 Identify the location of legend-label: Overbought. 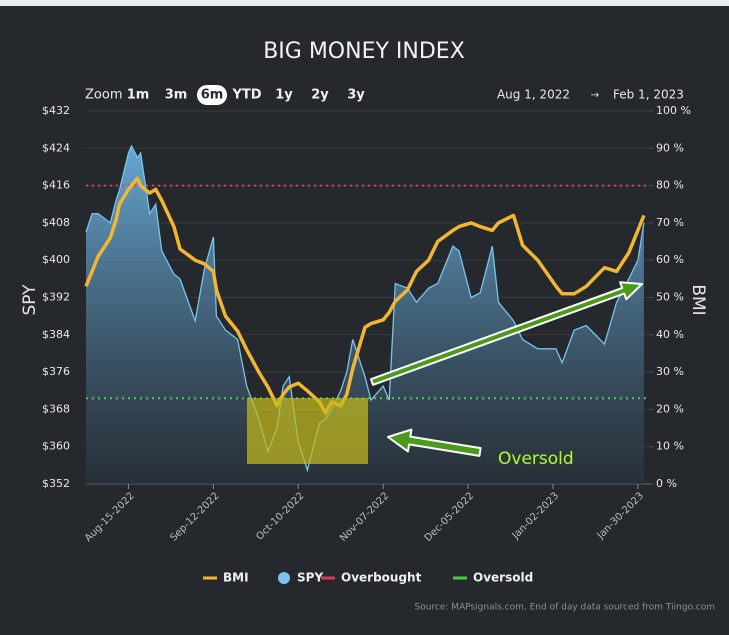
(381, 578).